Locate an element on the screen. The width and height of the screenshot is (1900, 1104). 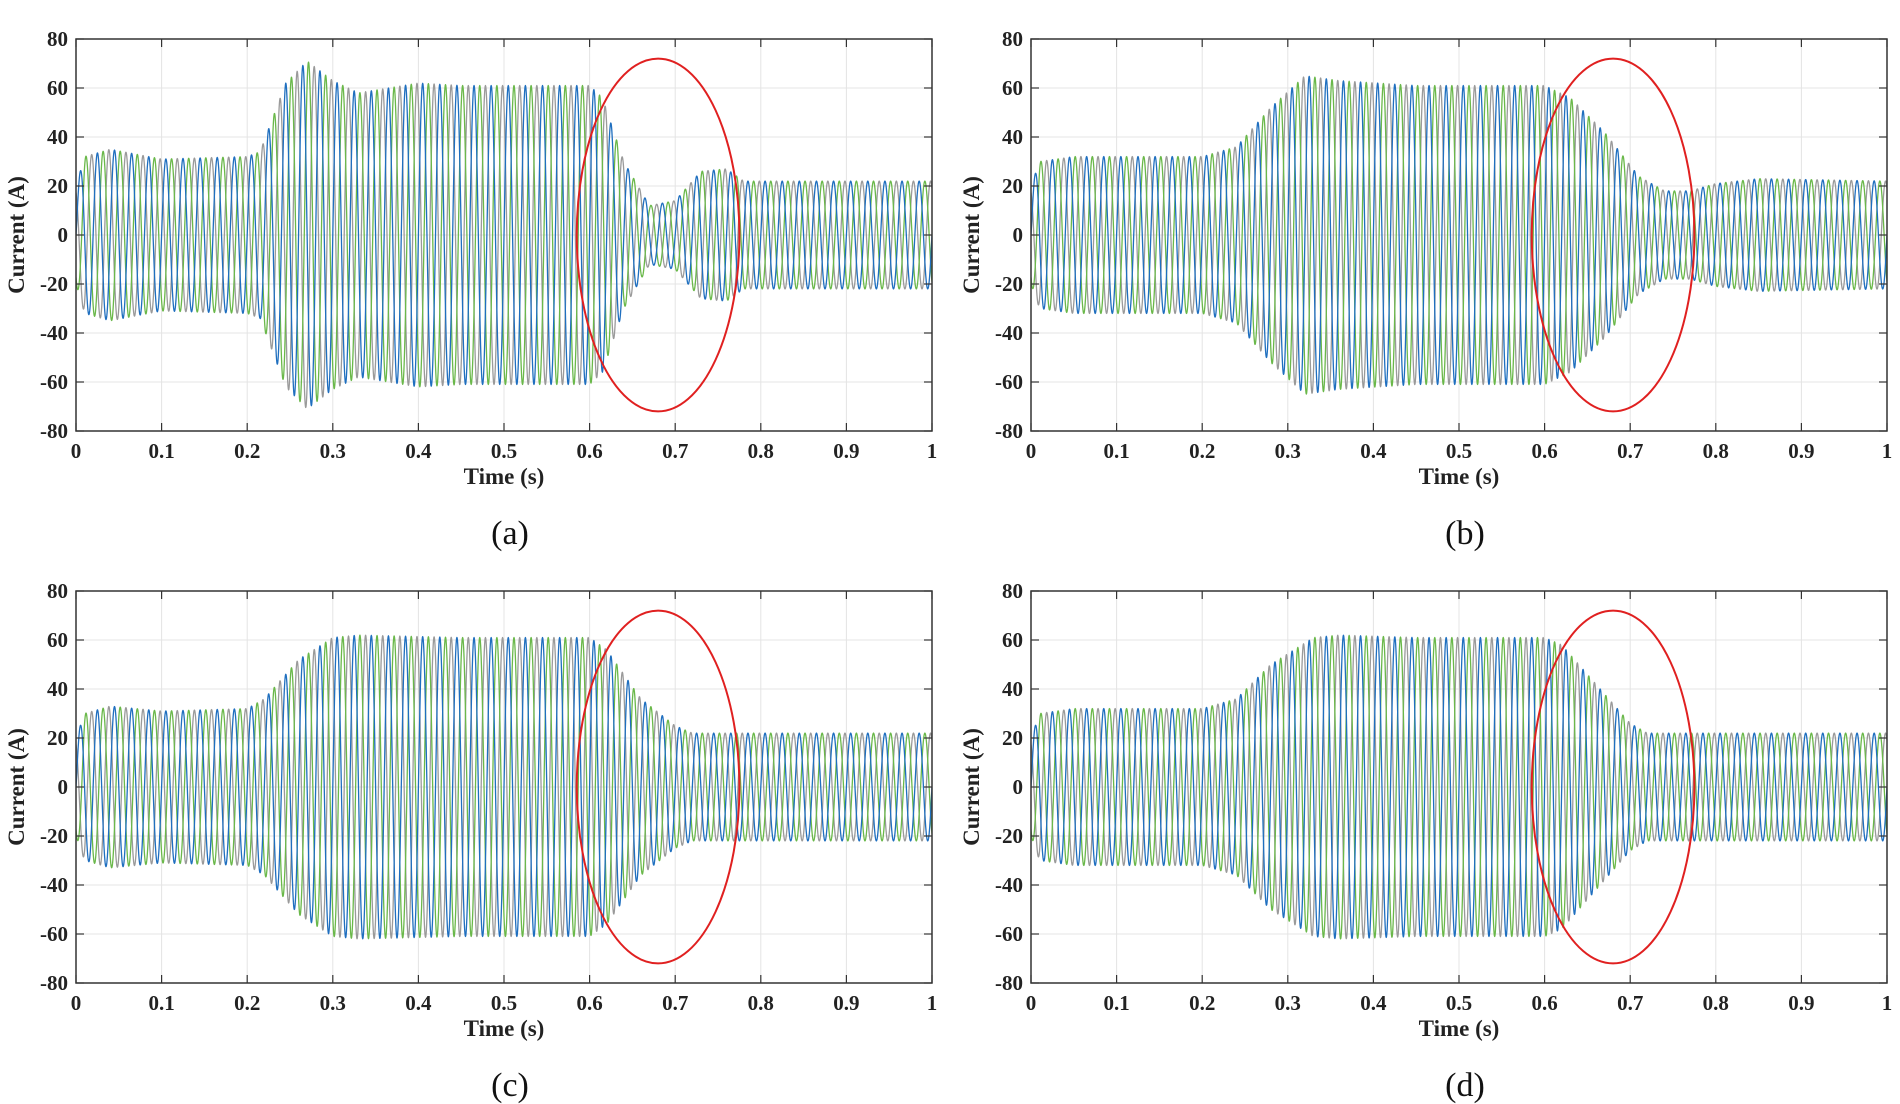
panel-caption: (b) is located at coordinates (1465, 533).